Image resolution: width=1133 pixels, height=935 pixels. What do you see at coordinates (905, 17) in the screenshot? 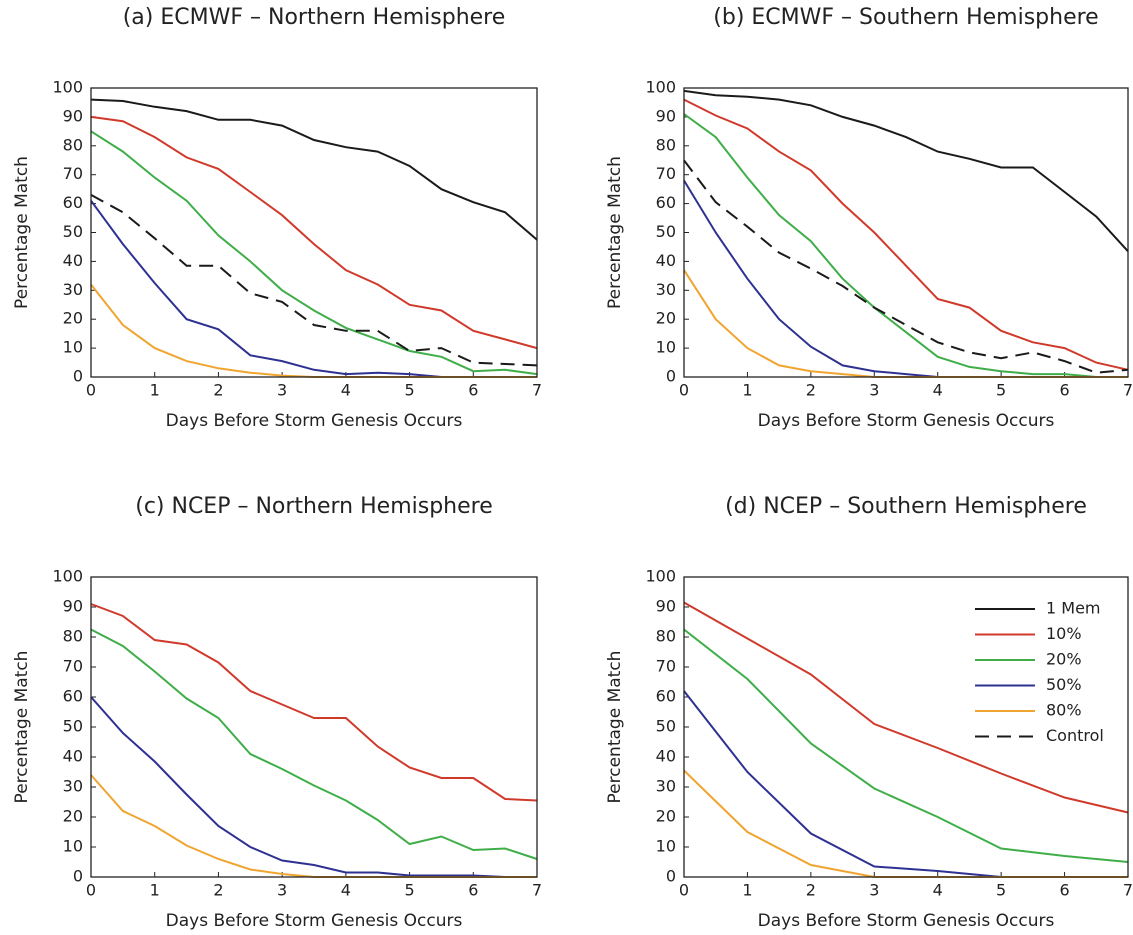
I see `chart-title: (b) ECMWF – Southern Hemisphere` at bounding box center [905, 17].